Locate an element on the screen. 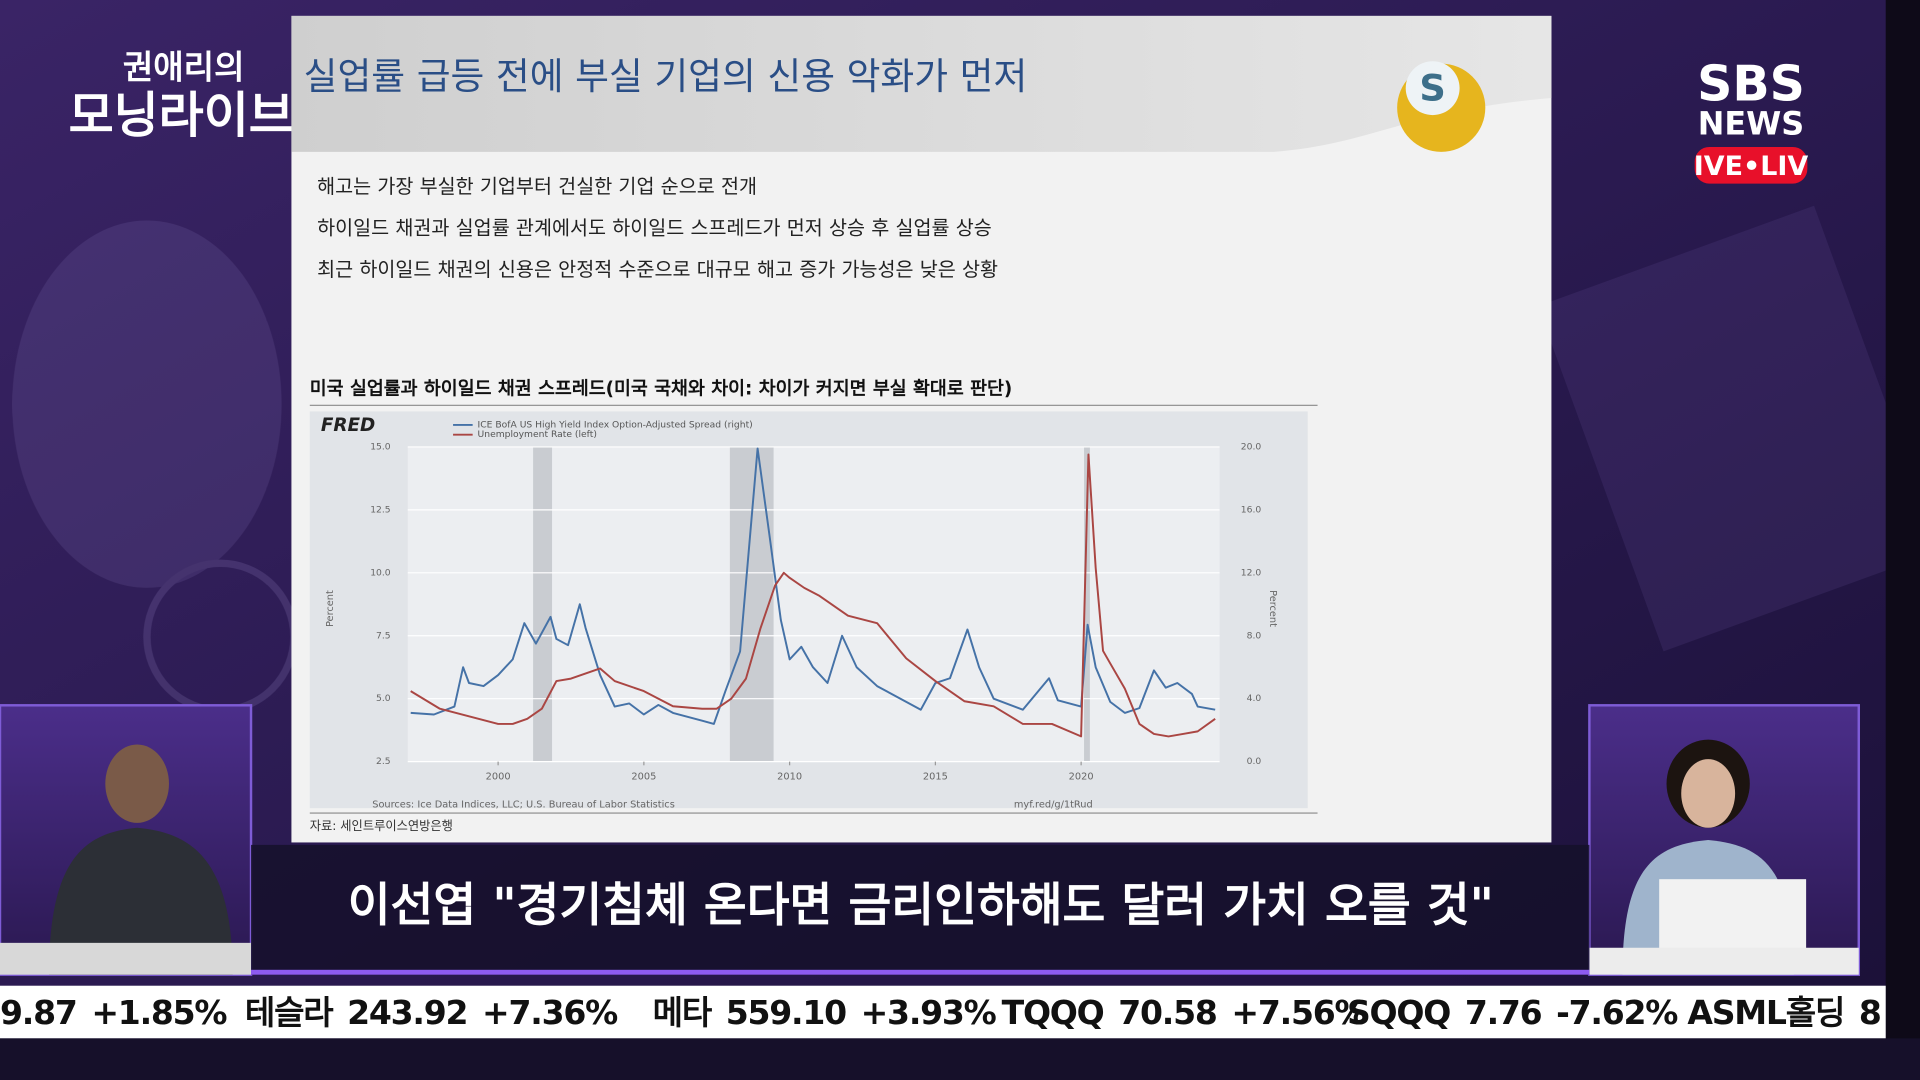 Image resolution: width=1920 pixels, height=1080 pixels. x-tick-label: 2000 is located at coordinates (498, 776).